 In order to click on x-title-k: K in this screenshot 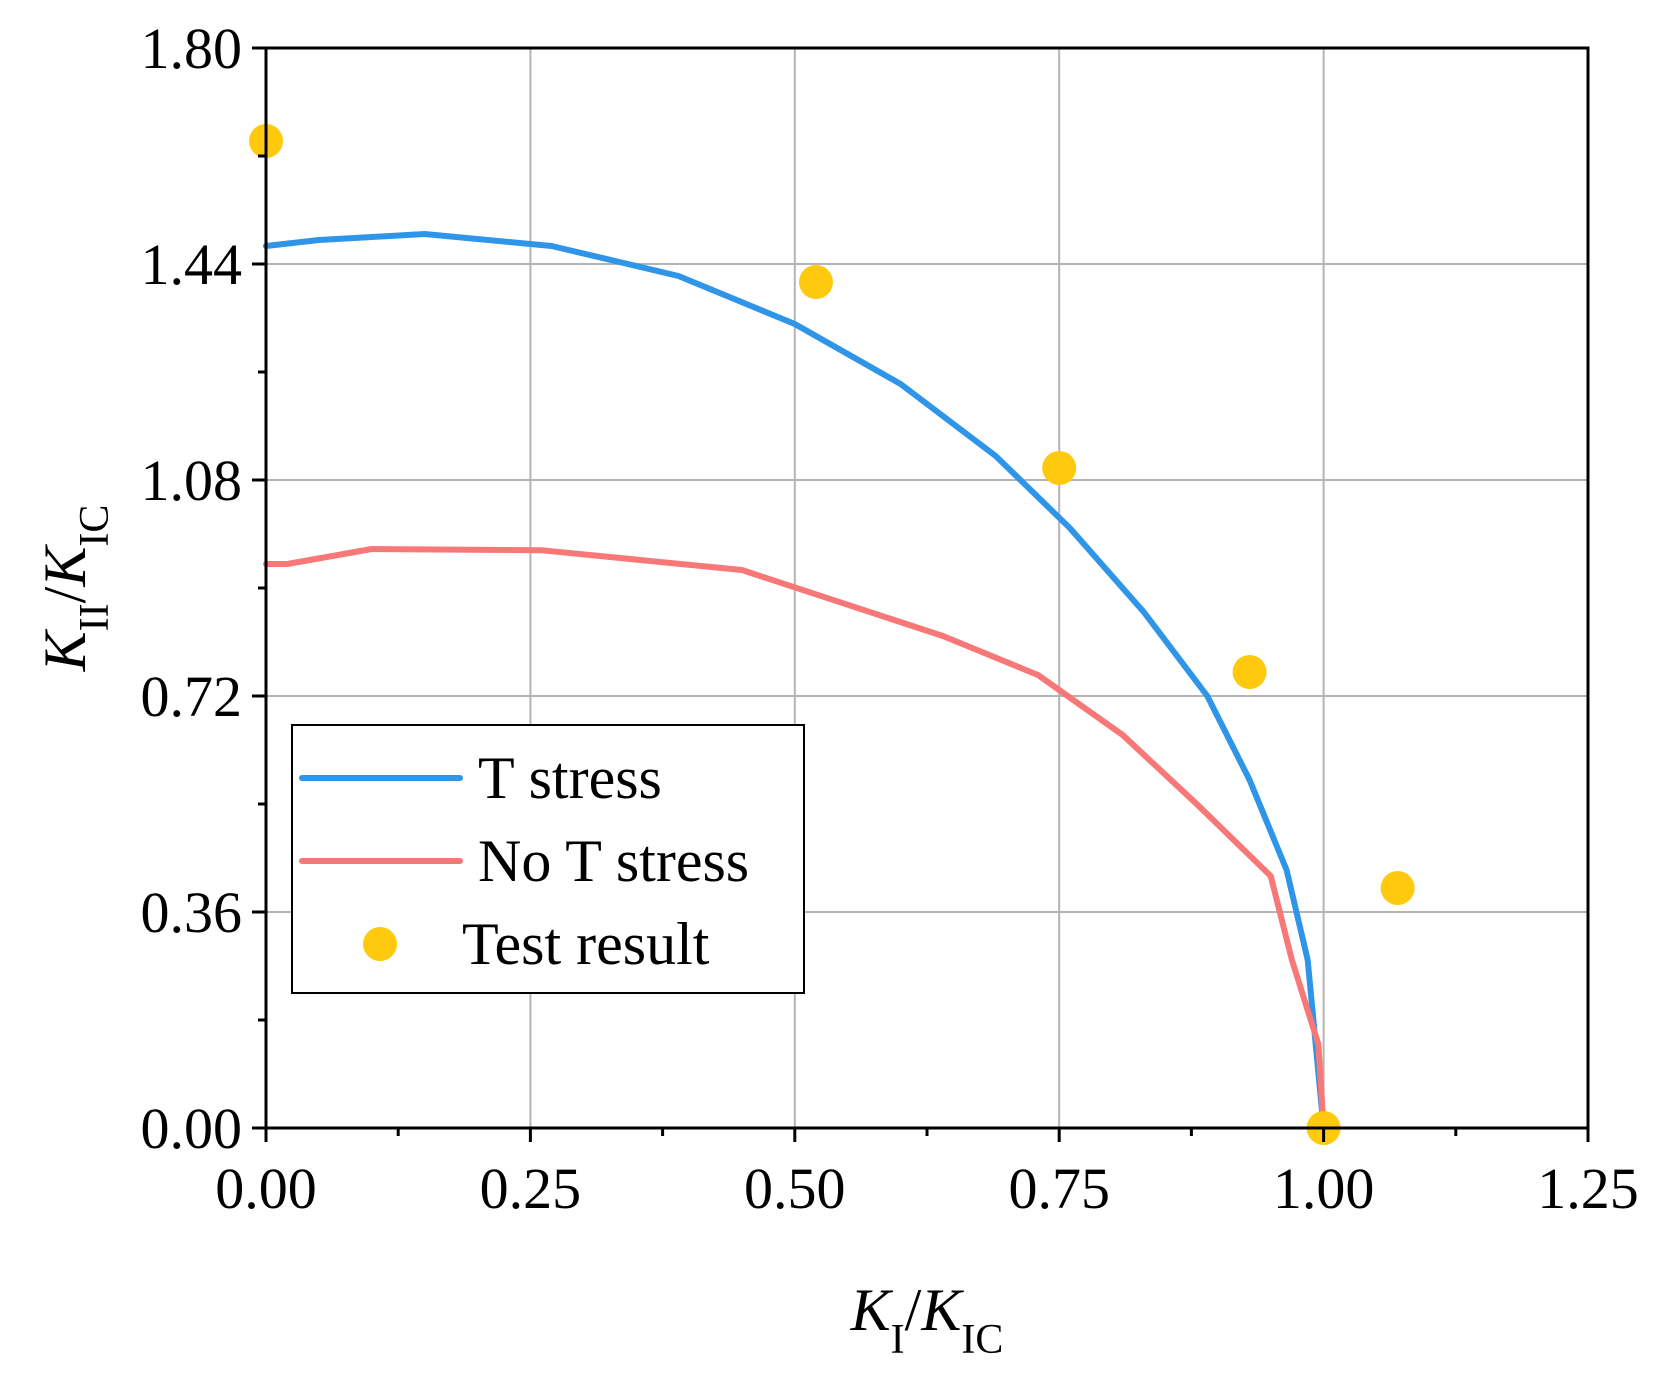, I will do `click(872, 1310)`.